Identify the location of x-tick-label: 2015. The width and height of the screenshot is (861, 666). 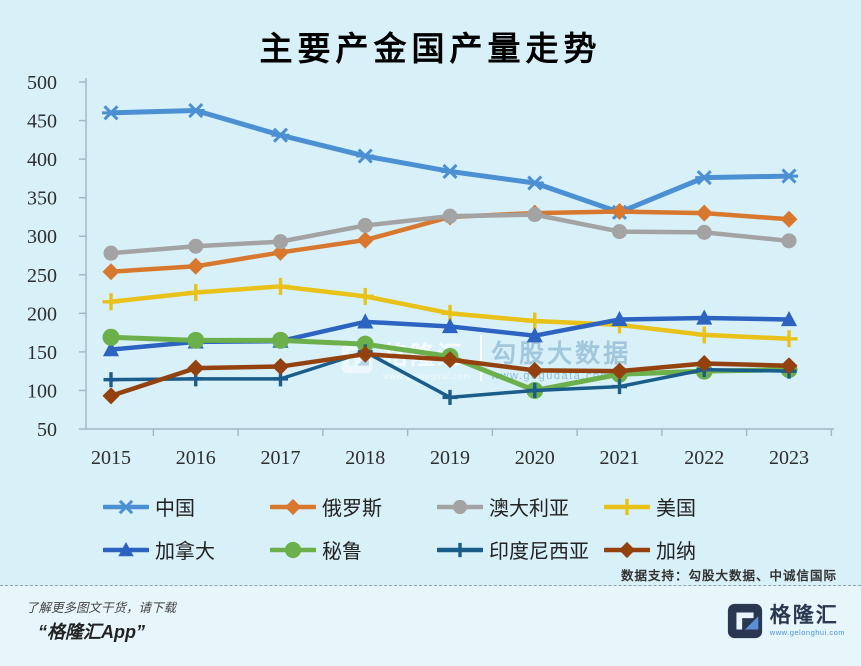
(111, 458).